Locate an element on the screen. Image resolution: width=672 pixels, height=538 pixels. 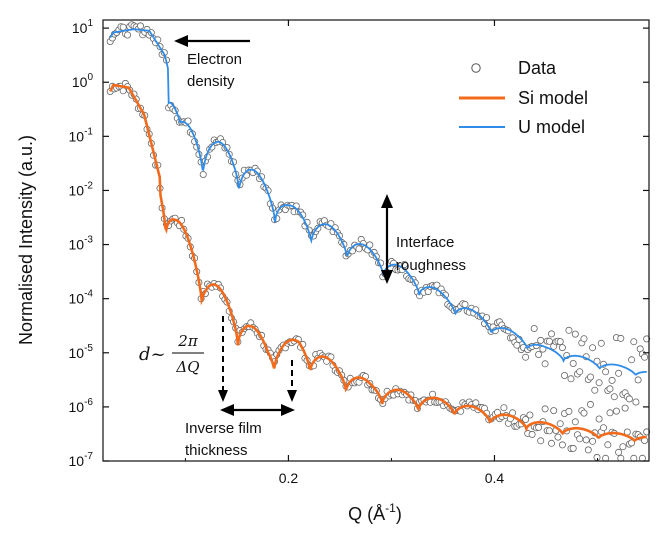
x-tick-label: 0.4 is located at coordinates (495, 478).